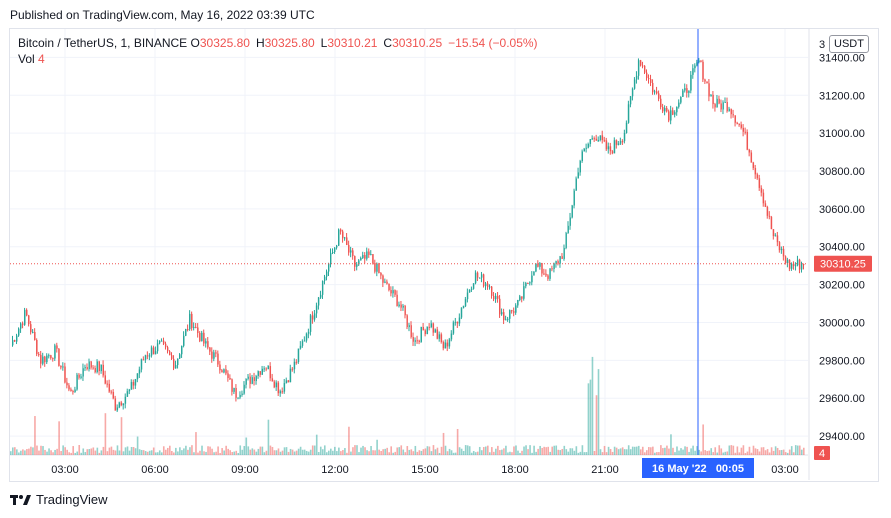  I want to click on symbol-name: Bitcoin / TetherUS, 1, BINANCE, so click(103, 43).